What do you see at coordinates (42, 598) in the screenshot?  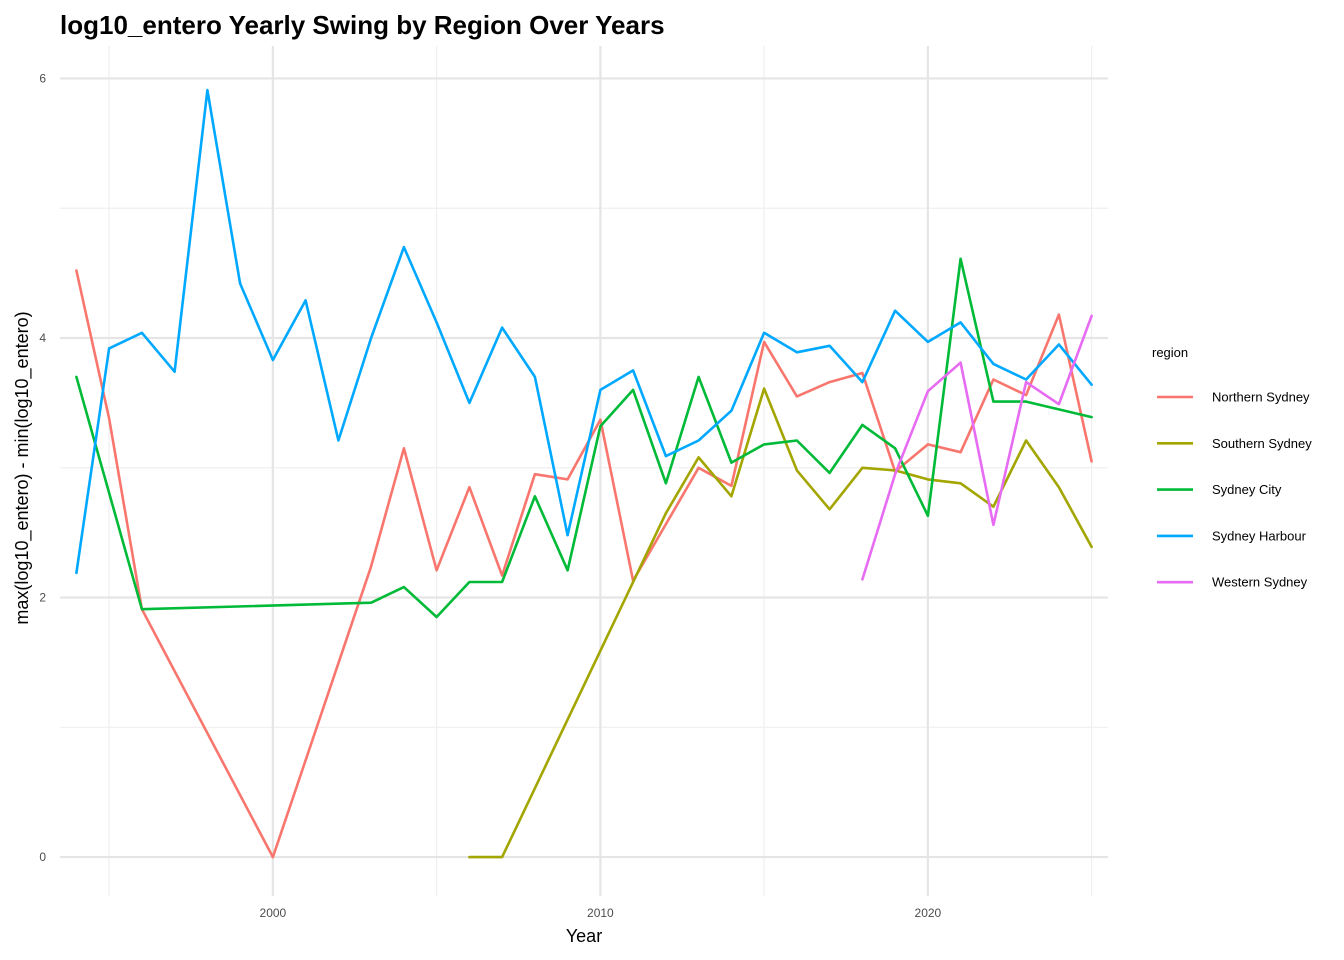 I see `y-tick-label: 2` at bounding box center [42, 598].